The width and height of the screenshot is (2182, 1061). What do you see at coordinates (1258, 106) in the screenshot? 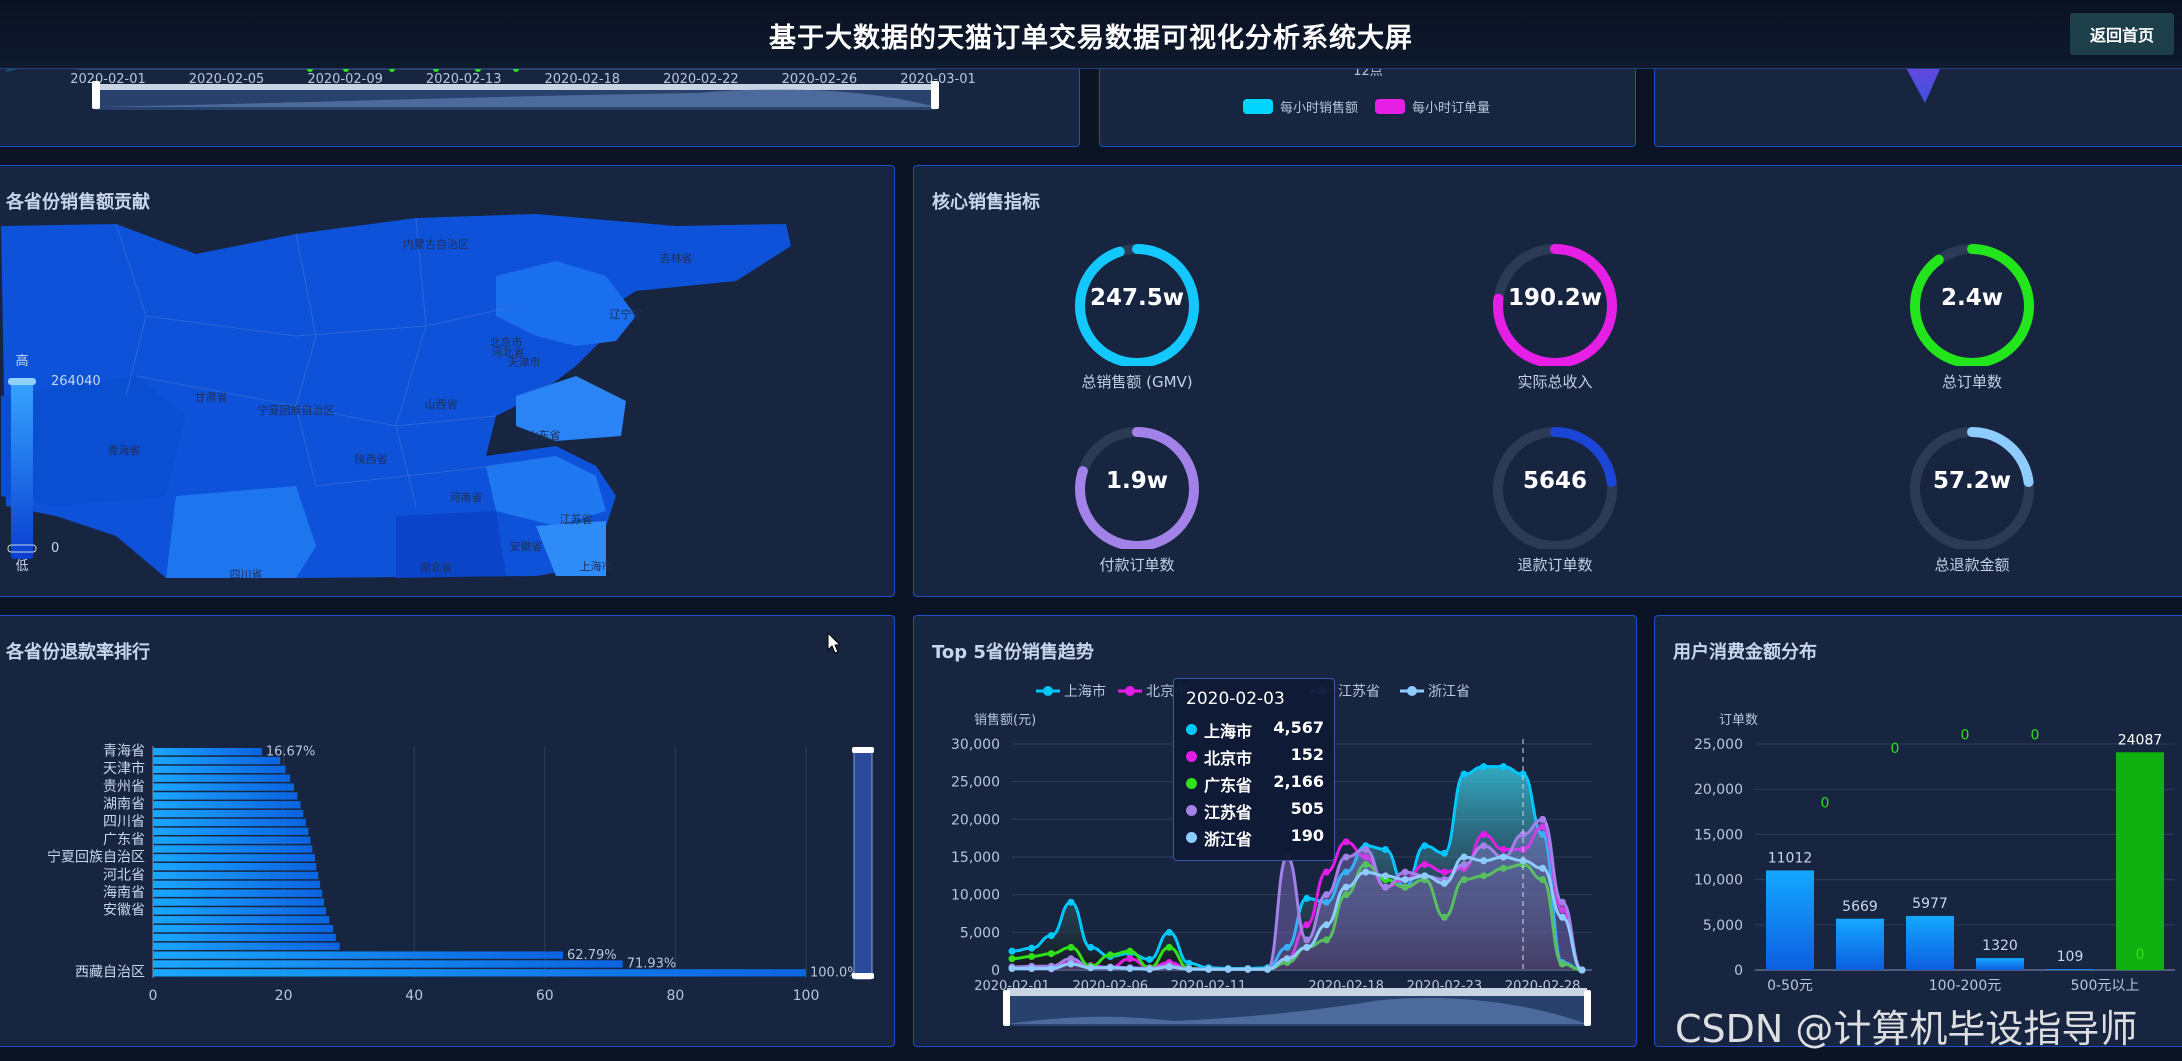
I see `legend-sales-swatch` at bounding box center [1258, 106].